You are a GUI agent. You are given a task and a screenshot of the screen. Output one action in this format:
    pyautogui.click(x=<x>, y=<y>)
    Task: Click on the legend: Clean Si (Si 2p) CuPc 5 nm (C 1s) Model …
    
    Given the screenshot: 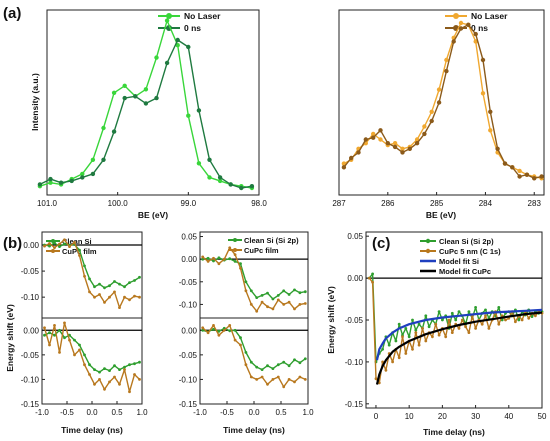 What is the action you would take?
    pyautogui.click(x=460, y=256)
    